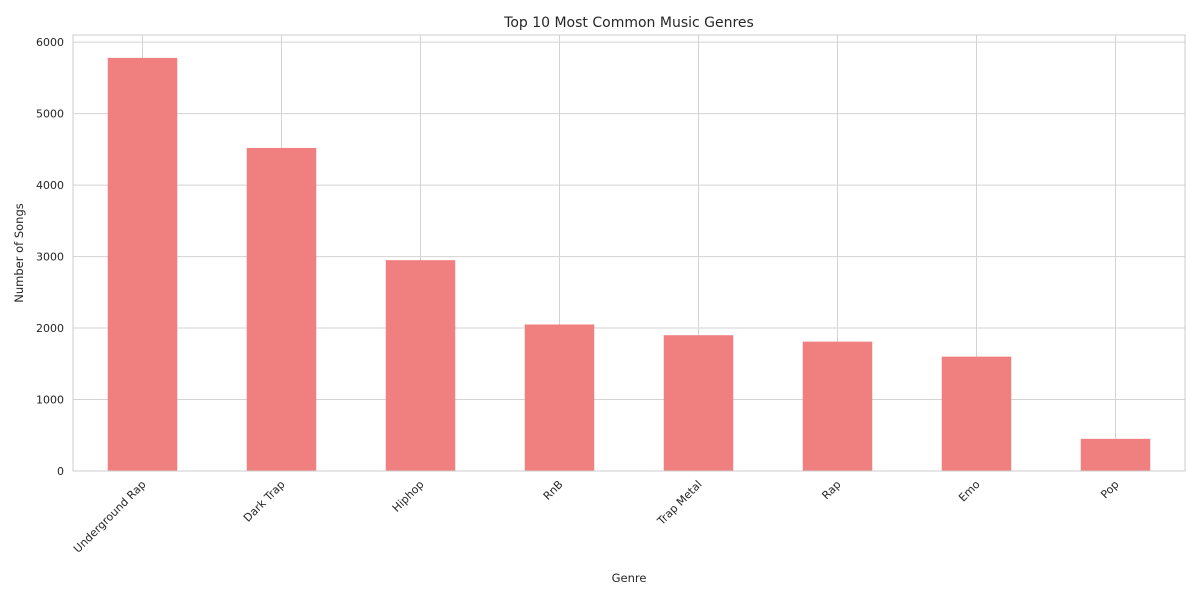 Image resolution: width=1200 pixels, height=604 pixels. What do you see at coordinates (1109, 489) in the screenshot?
I see `x-tick-label: Pop` at bounding box center [1109, 489].